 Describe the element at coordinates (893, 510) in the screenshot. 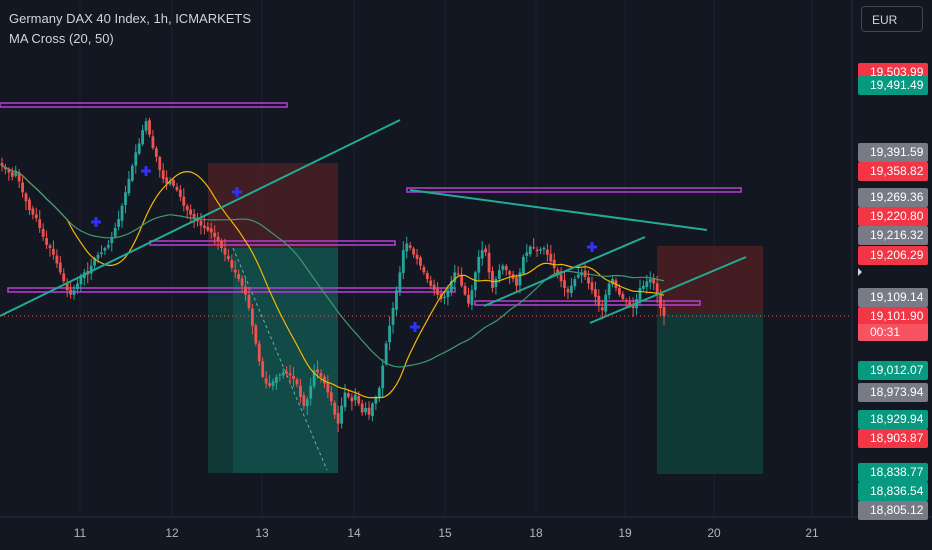

I see `price-label: 18,805.12` at that location.